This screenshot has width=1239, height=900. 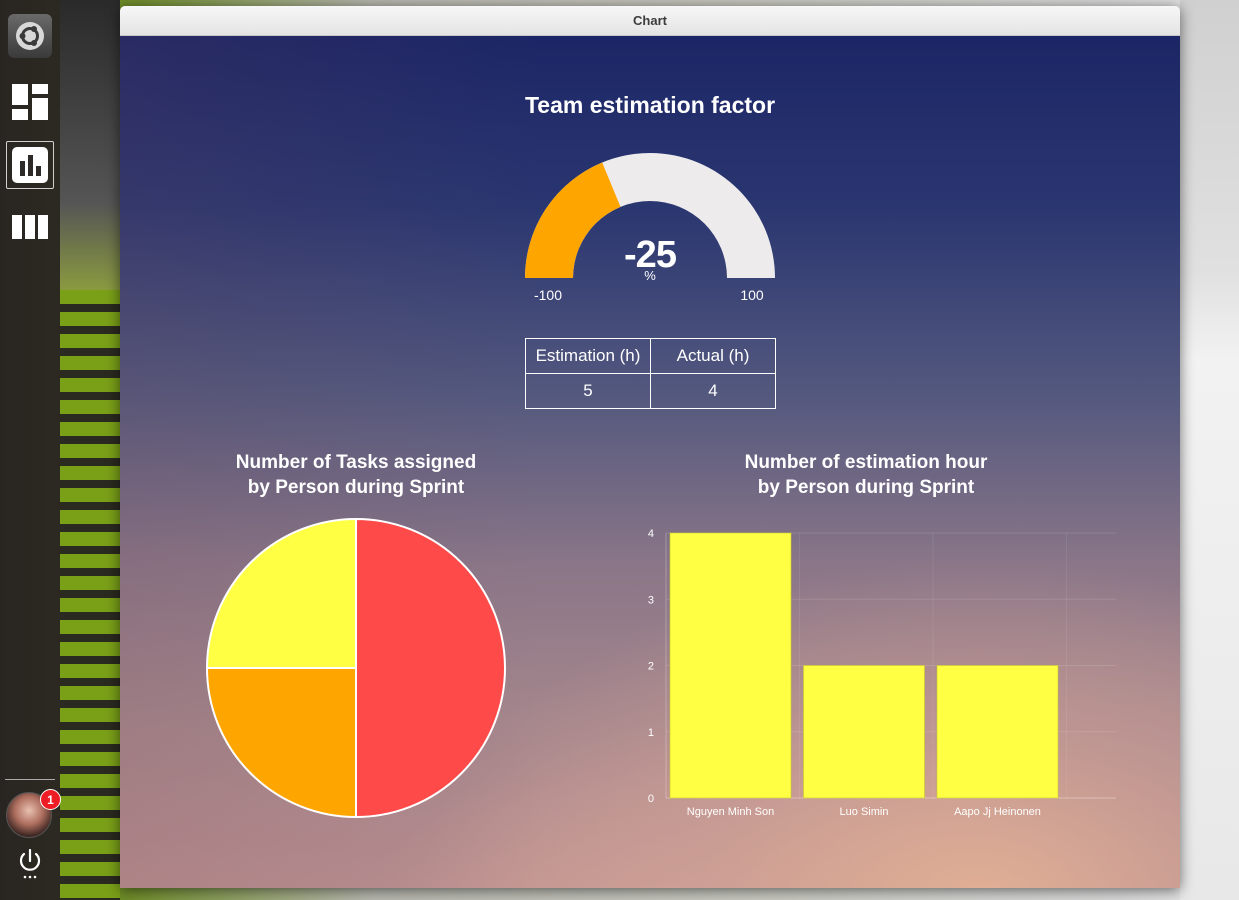 I want to click on launcher-separator, so click(x=30, y=779).